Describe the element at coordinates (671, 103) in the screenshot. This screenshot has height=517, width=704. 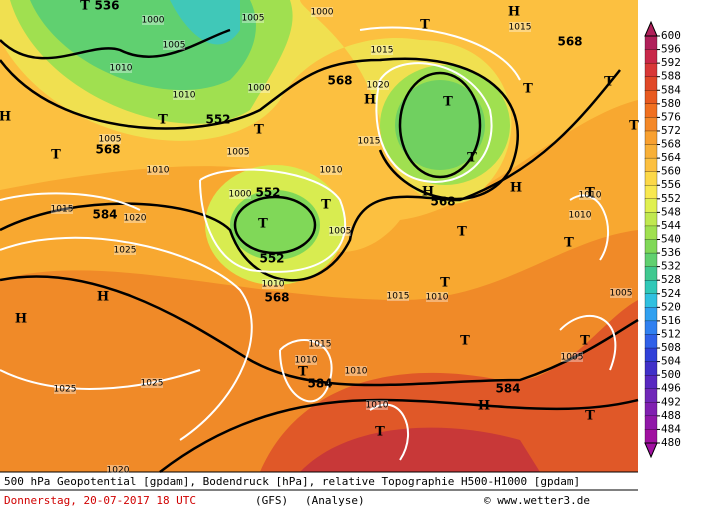
I see `colorbar-tick-label: 580` at that location.